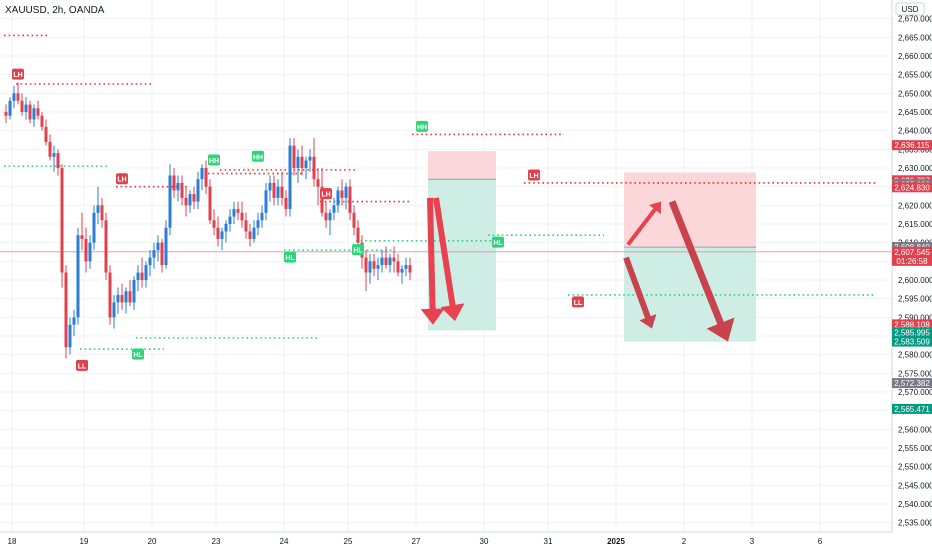 The image size is (932, 550). What do you see at coordinates (915, 93) in the screenshot?
I see `y-tick-label: 2,650.000` at bounding box center [915, 93].